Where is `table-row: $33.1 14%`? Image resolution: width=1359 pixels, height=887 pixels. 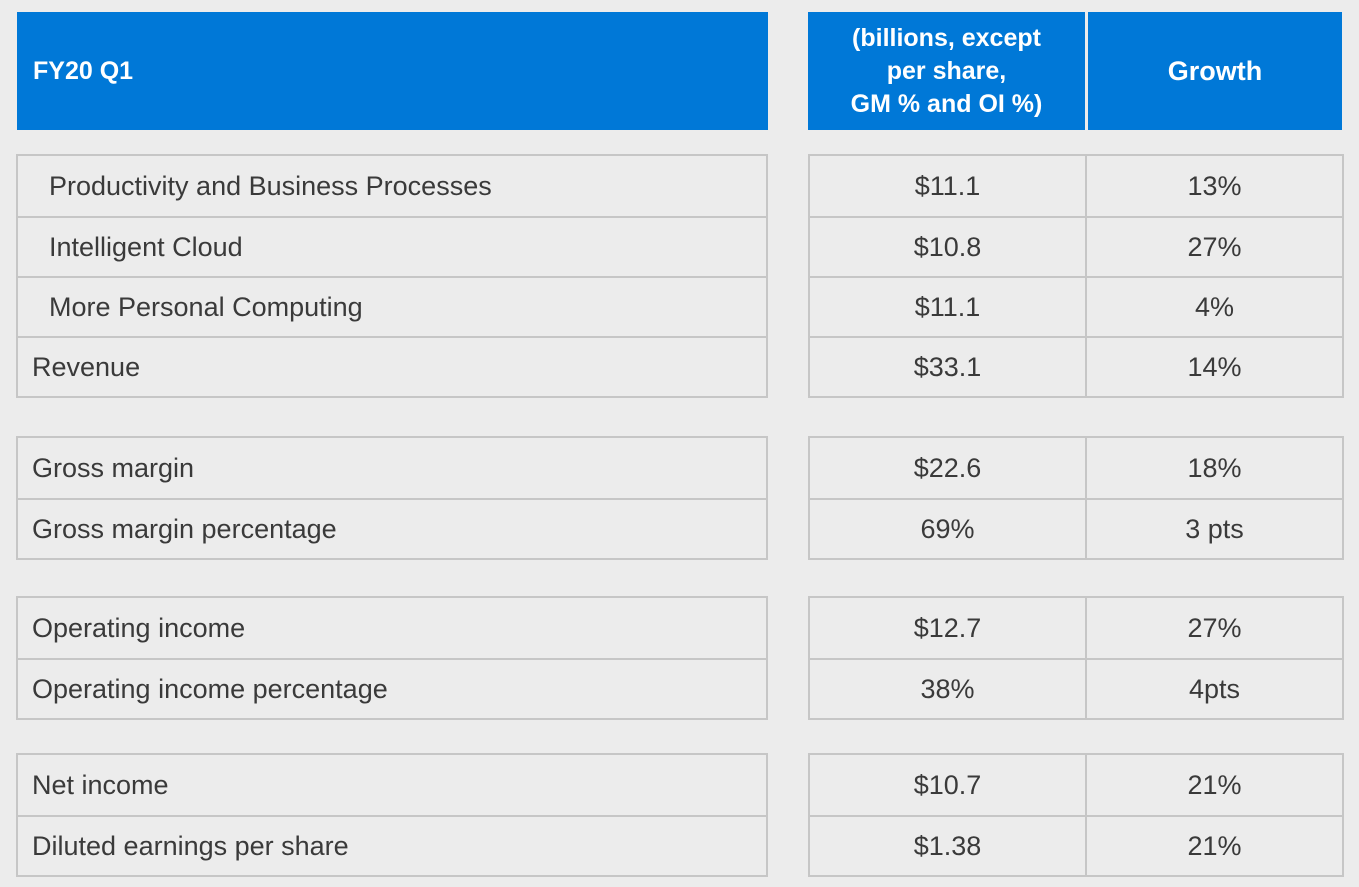 table-row: $33.1 14% is located at coordinates (1076, 366).